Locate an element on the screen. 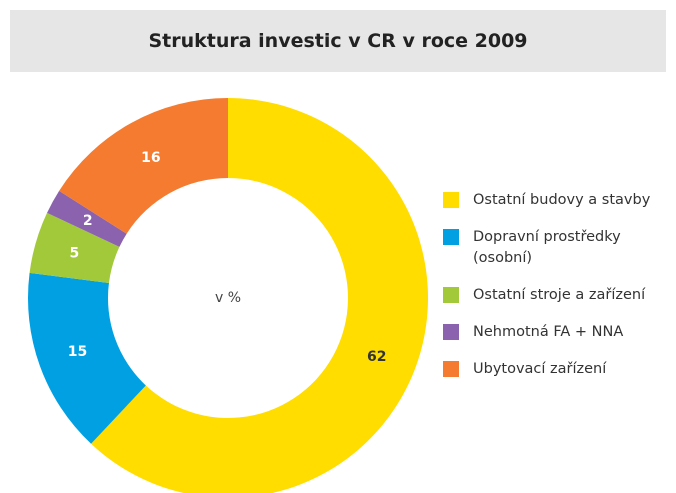 The height and width of the screenshot is (493, 676). data-label: 16 is located at coordinates (150, 158).